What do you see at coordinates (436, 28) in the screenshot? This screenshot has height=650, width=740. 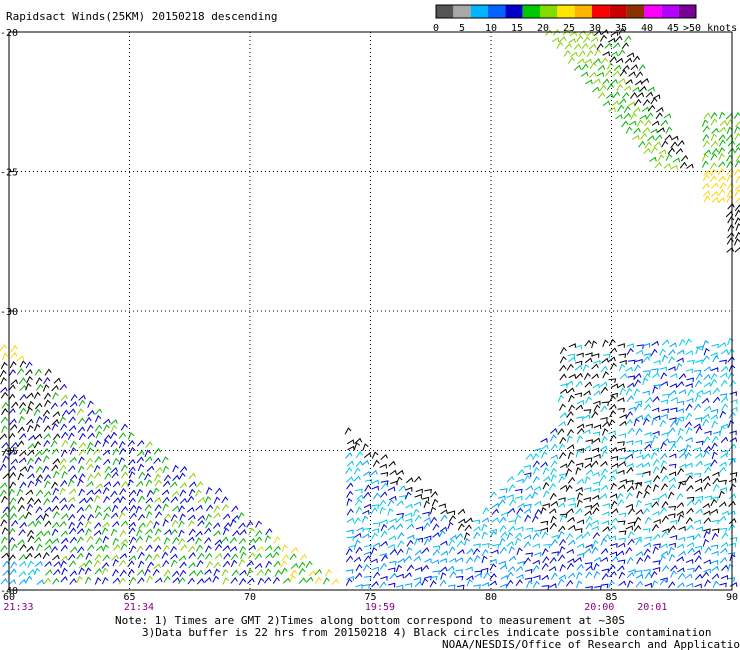 I see `colorbar-label: 0` at bounding box center [436, 28].